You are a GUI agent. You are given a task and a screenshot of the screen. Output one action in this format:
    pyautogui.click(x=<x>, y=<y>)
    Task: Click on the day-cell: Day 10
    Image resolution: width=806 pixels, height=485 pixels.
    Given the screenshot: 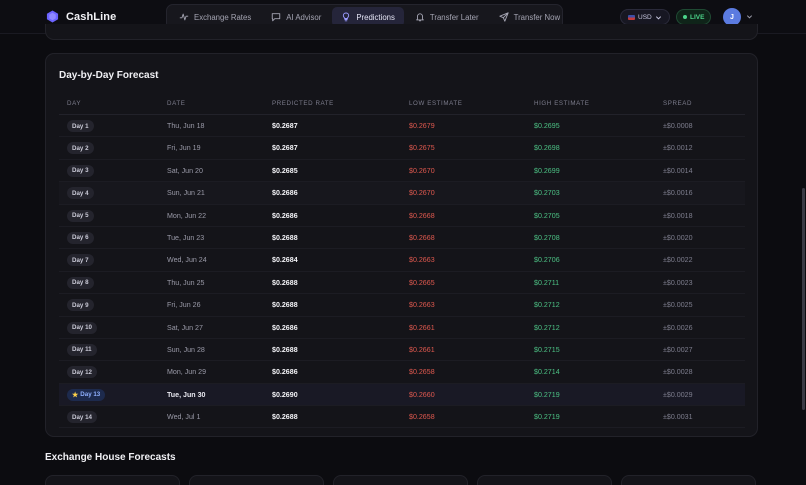 What is the action you would take?
    pyautogui.click(x=82, y=327)
    